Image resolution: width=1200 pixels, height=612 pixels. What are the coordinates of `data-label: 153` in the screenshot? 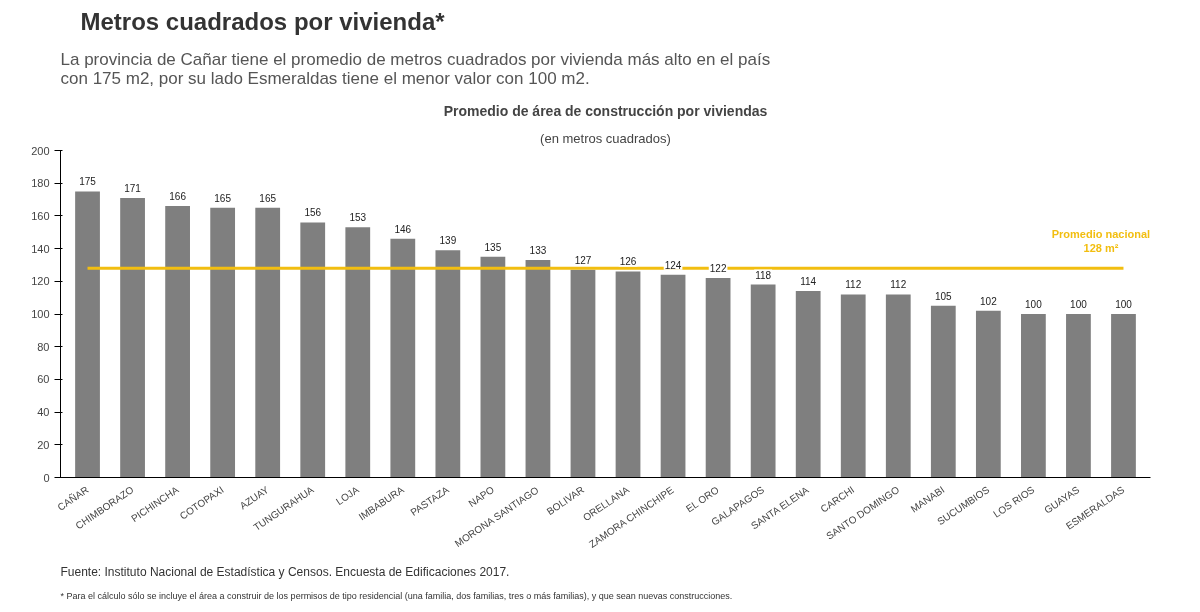 It's located at (358, 218).